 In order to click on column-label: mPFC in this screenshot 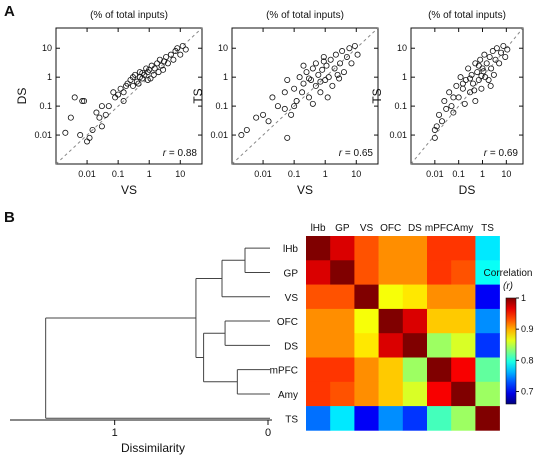, I will do `click(439, 228)`.